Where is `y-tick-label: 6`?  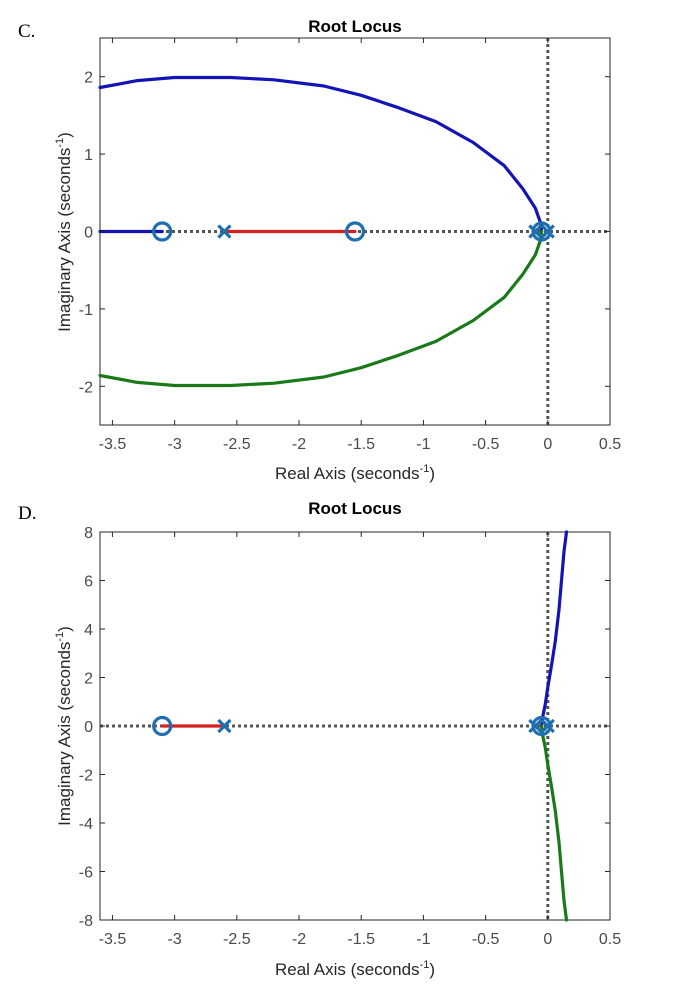 y-tick-label: 6 is located at coordinates (88, 582).